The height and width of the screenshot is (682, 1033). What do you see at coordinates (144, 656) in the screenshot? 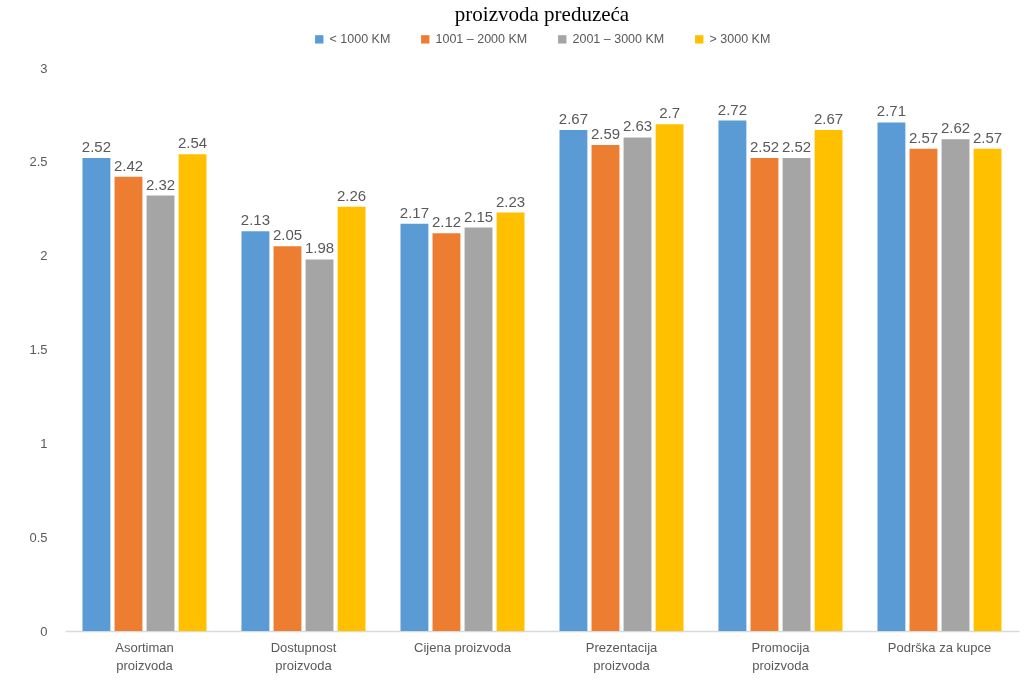
I see `x-tick-label: Asortiman proizvoda` at bounding box center [144, 656].